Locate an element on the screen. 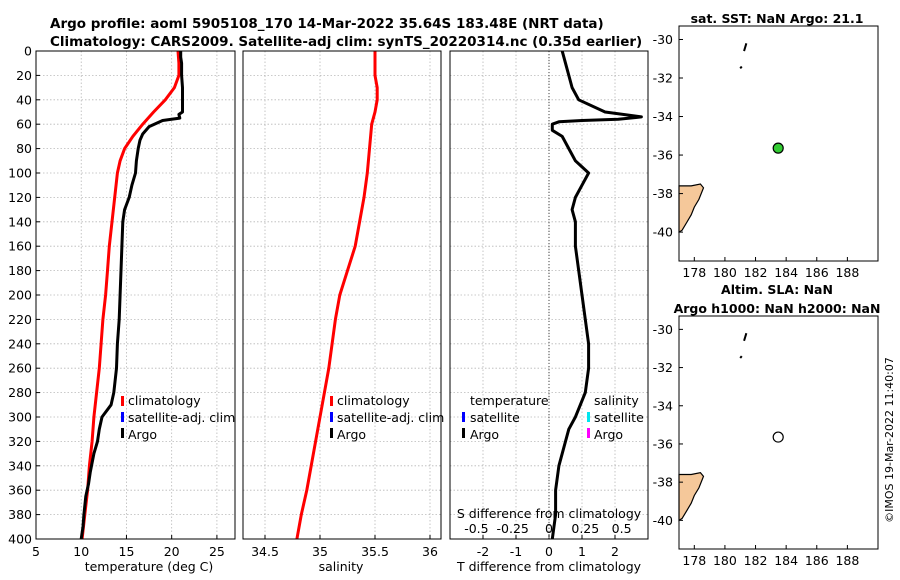 The width and height of the screenshot is (900, 580). x-tick-label: 186 is located at coordinates (817, 560).